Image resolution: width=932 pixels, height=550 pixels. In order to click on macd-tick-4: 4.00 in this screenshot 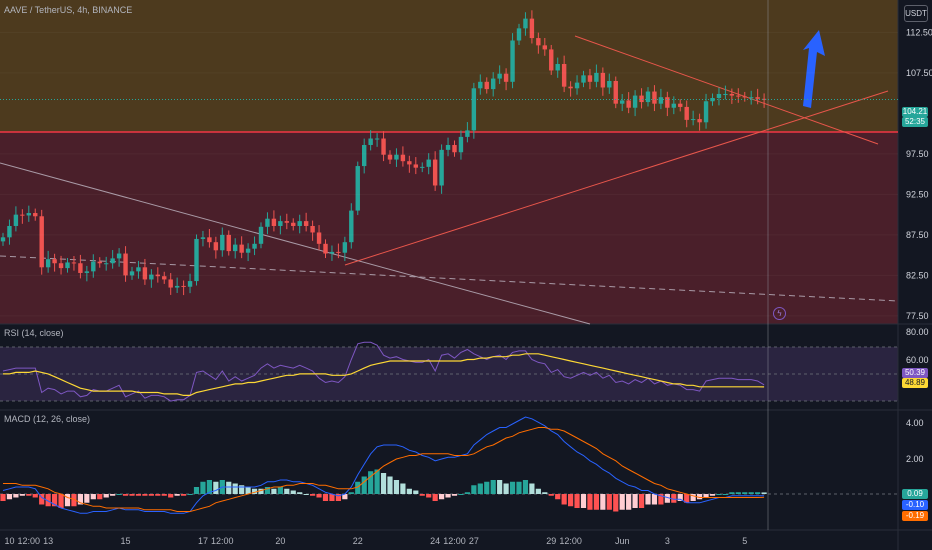, I will do `click(915, 423)`.